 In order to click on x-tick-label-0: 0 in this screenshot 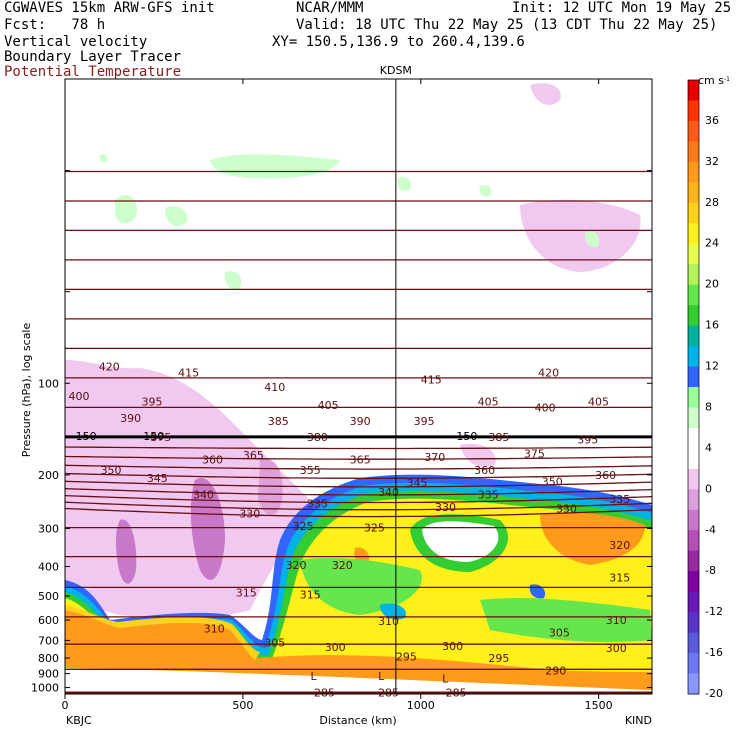, I will do `click(65, 705)`.